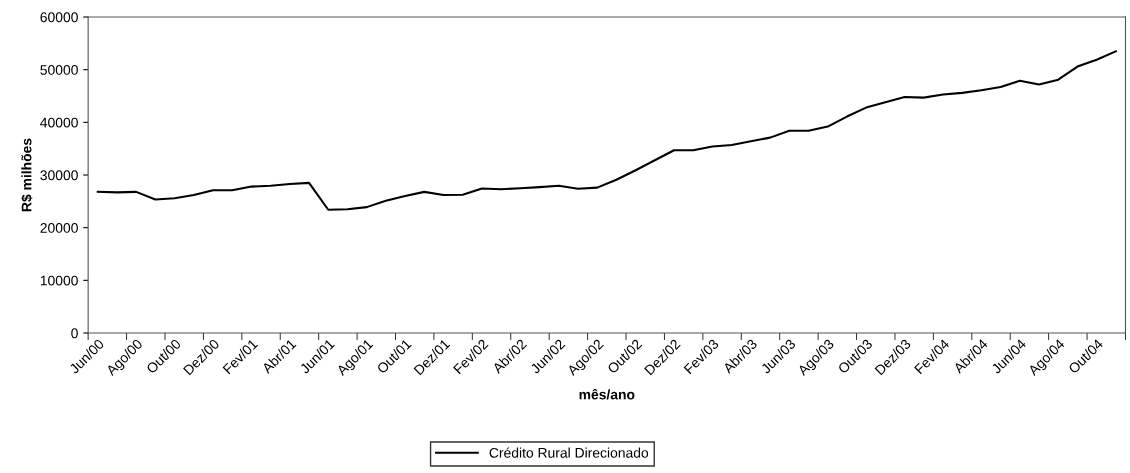 This screenshot has height=473, width=1130. Describe the element at coordinates (569, 452) in the screenshot. I see `legend-label: Crédito Rural Direcionado` at that location.